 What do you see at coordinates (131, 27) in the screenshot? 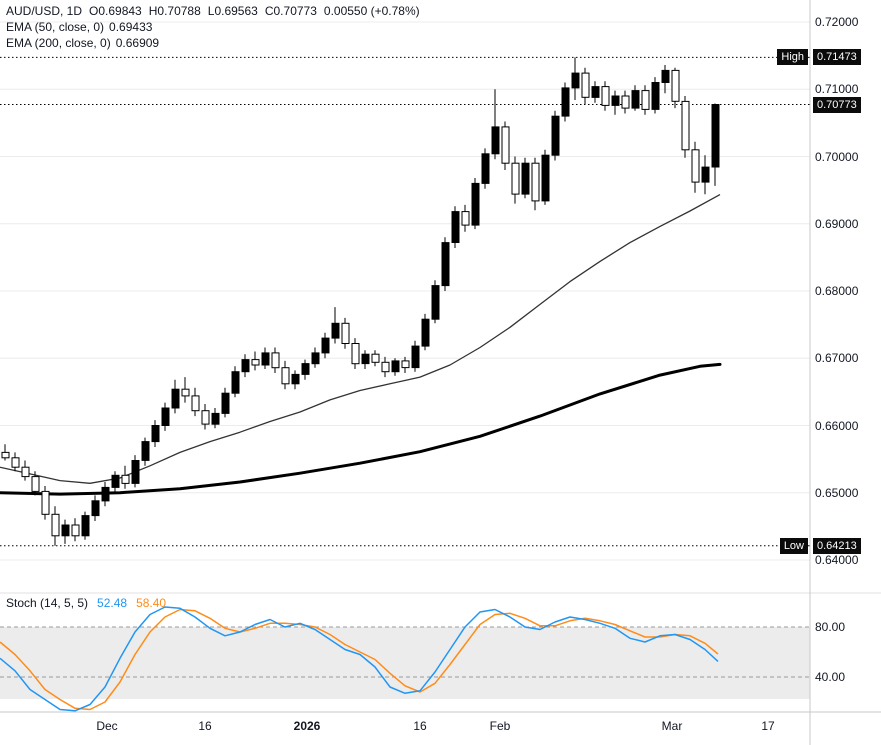
I see `ema50-value: 0.69433` at bounding box center [131, 27].